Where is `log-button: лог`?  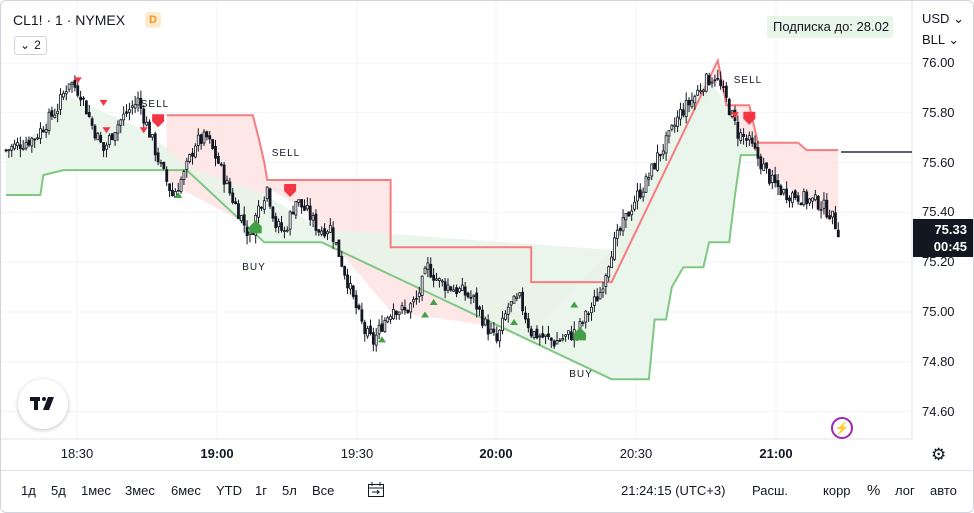
log-button: лог is located at coordinates (905, 490).